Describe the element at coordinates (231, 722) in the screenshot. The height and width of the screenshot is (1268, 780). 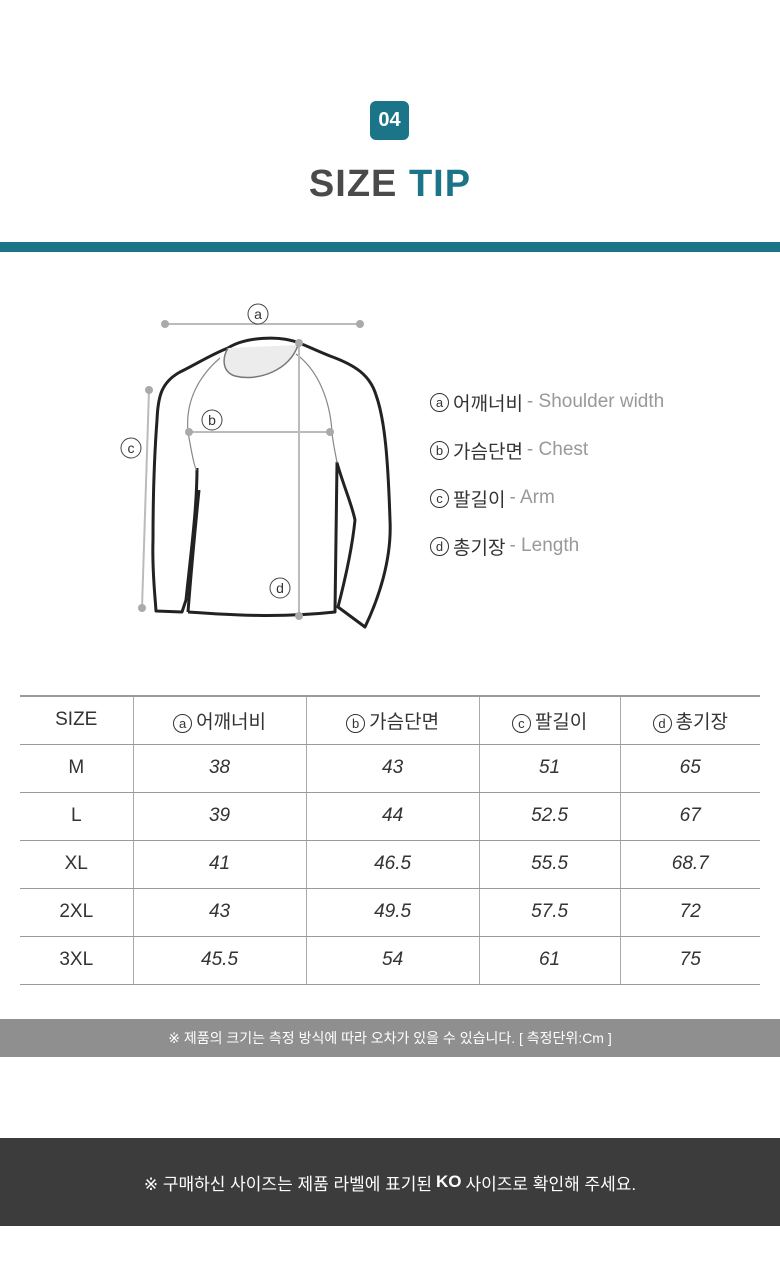
I see `header-label: 어깨너비` at that location.